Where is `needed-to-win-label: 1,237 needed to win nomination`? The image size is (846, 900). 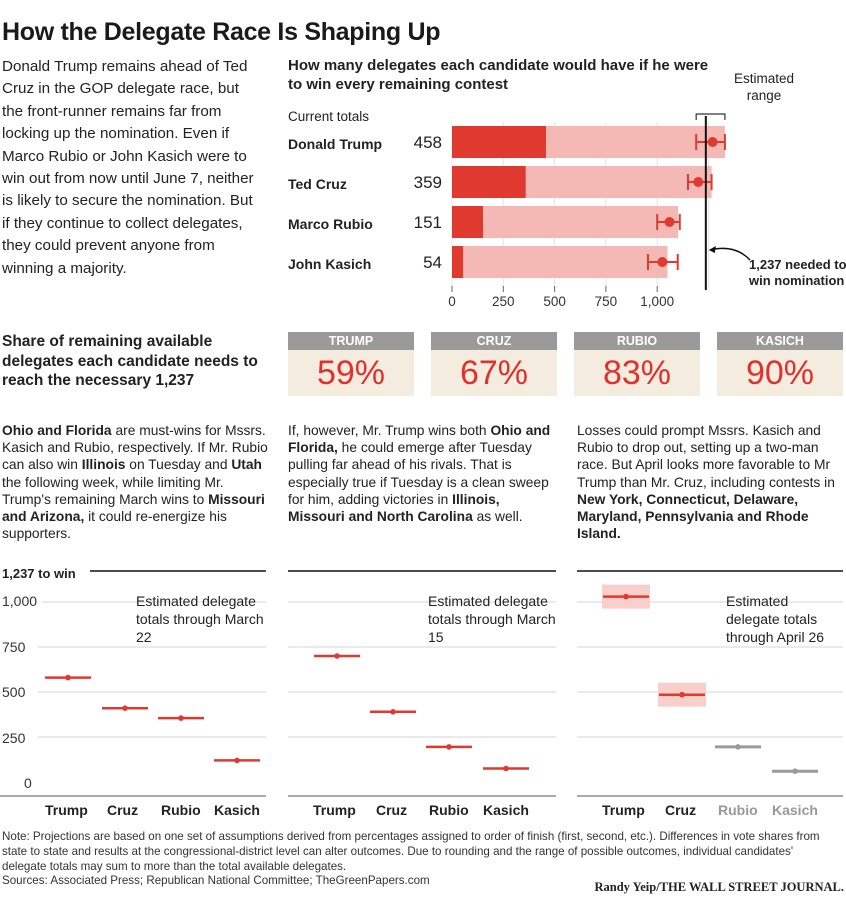 needed-to-win-label: 1,237 needed to win nomination is located at coordinates (797, 272).